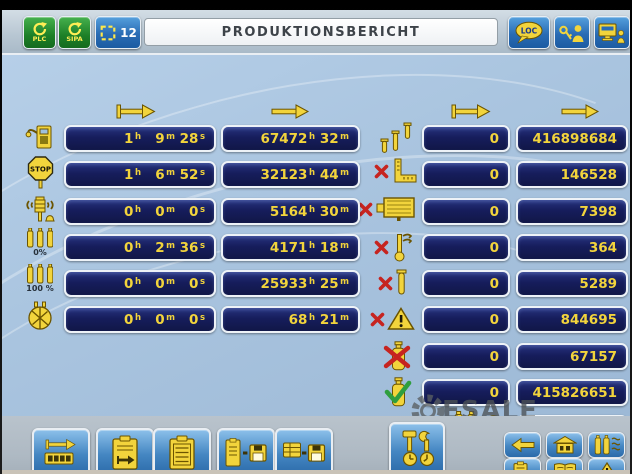  Describe the element at coordinates (40, 278) in the screenshot. I see `bottles-100pct-icon: 100 %` at that location.